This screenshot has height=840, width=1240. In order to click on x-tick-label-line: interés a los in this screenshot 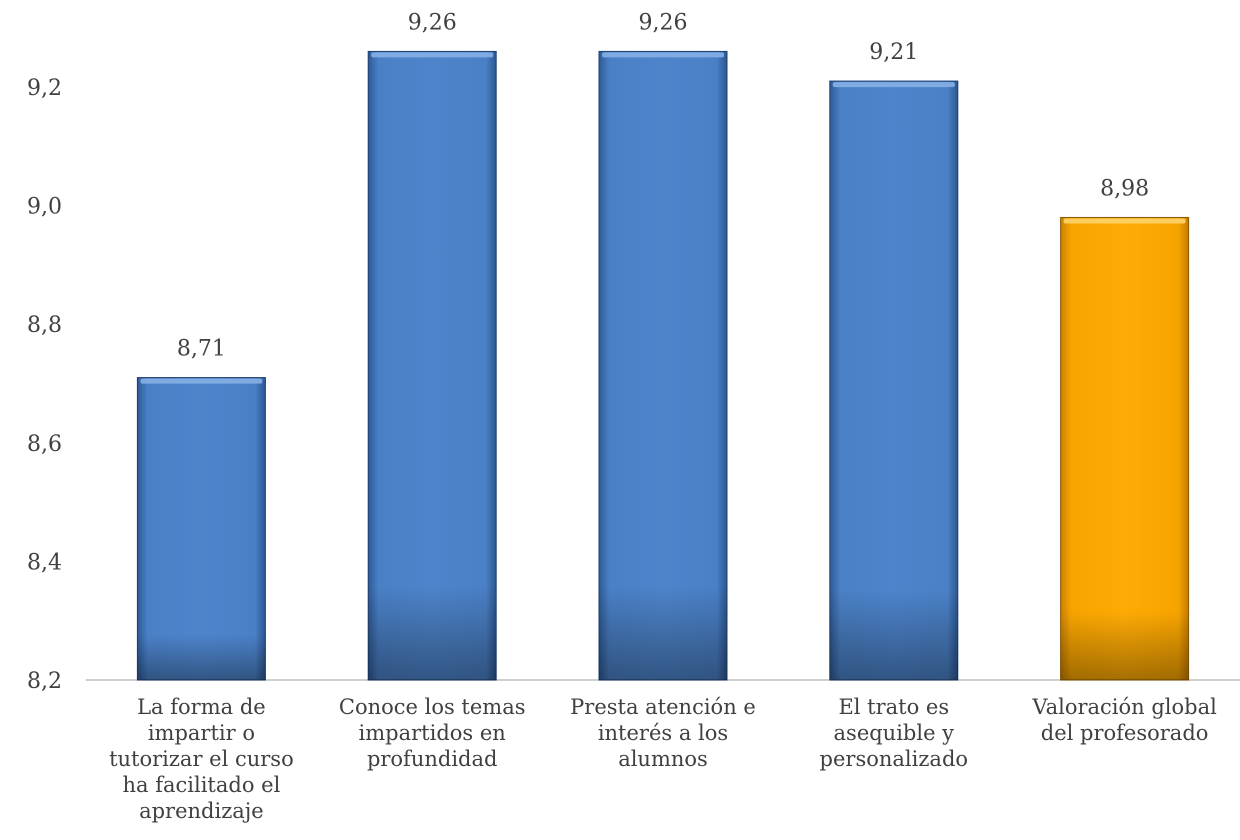, I will do `click(663, 733)`.